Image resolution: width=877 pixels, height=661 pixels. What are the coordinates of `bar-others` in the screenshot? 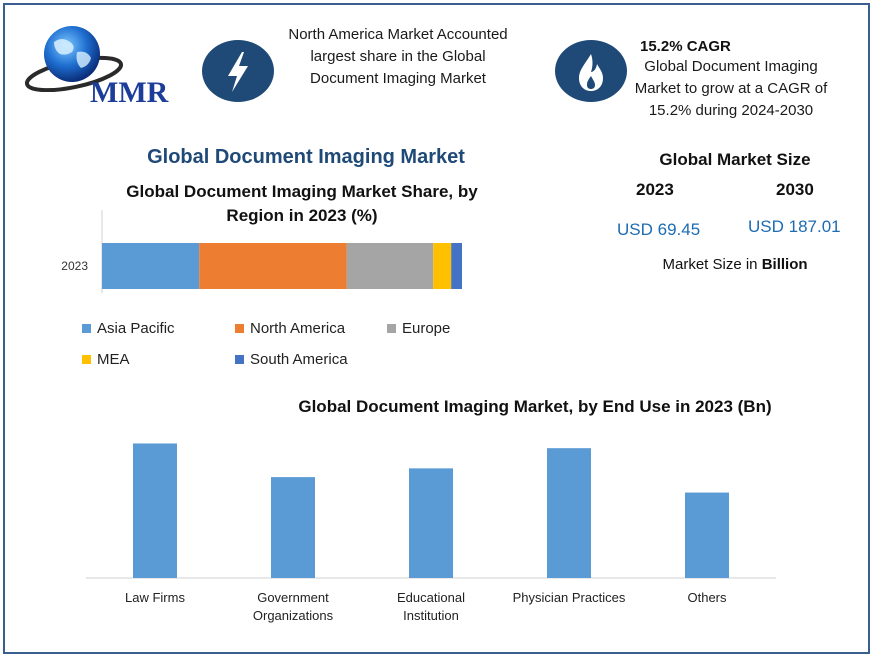 It's located at (707, 535).